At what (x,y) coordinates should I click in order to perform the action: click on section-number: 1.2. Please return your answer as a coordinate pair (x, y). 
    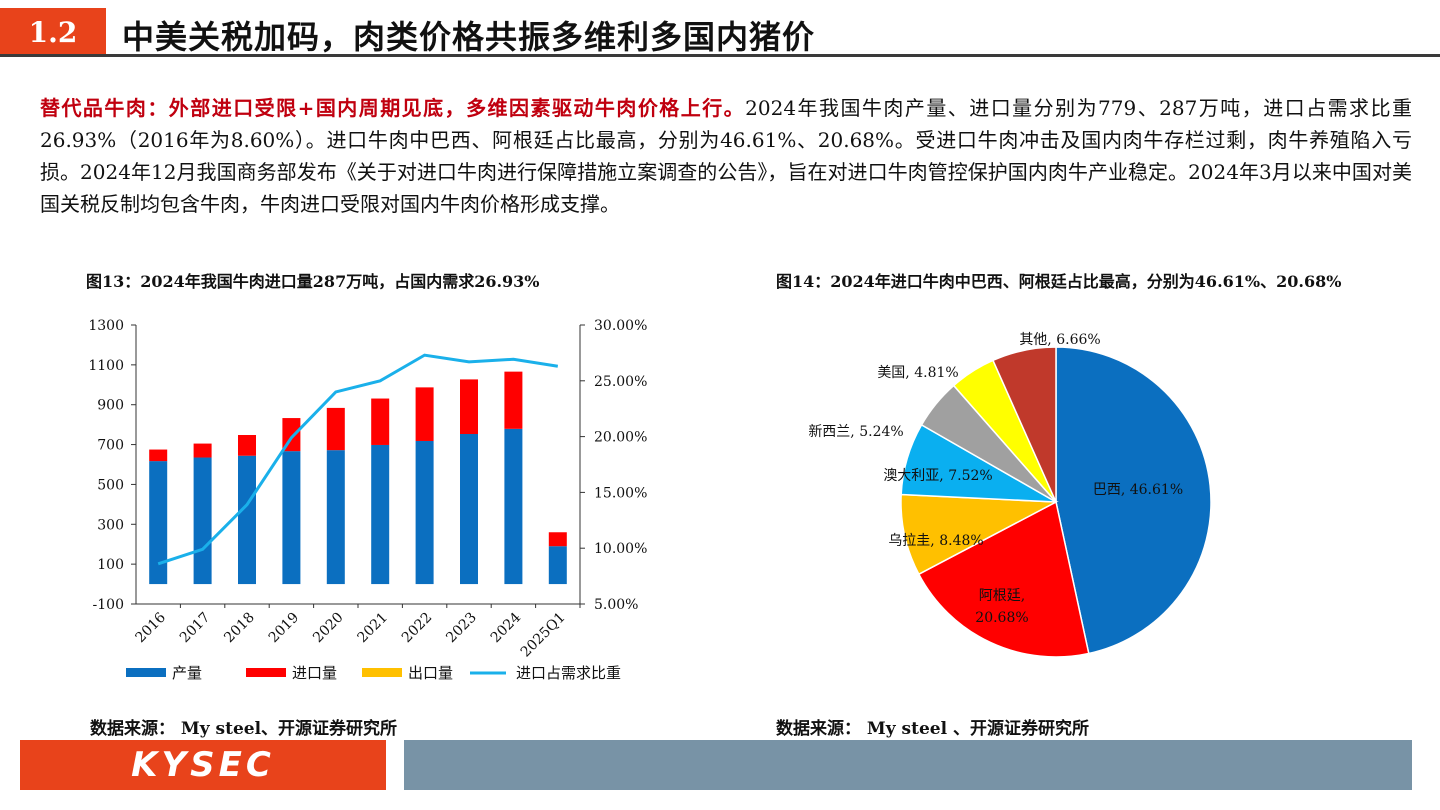
    Looking at the image, I should click on (53, 32).